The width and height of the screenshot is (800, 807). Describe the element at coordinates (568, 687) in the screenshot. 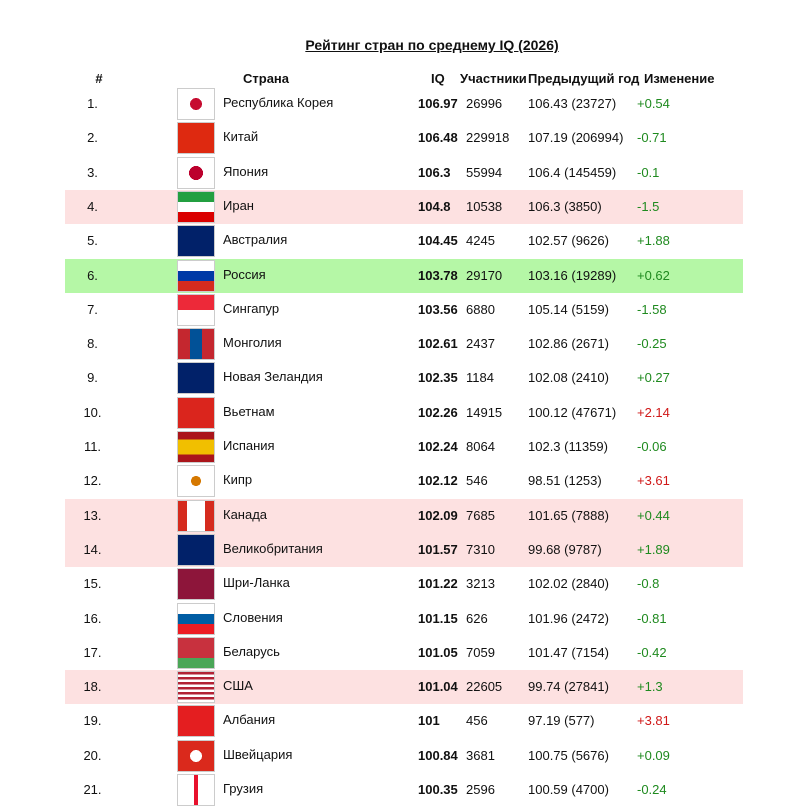

I see `previous-year: 99.74 (27841)` at that location.